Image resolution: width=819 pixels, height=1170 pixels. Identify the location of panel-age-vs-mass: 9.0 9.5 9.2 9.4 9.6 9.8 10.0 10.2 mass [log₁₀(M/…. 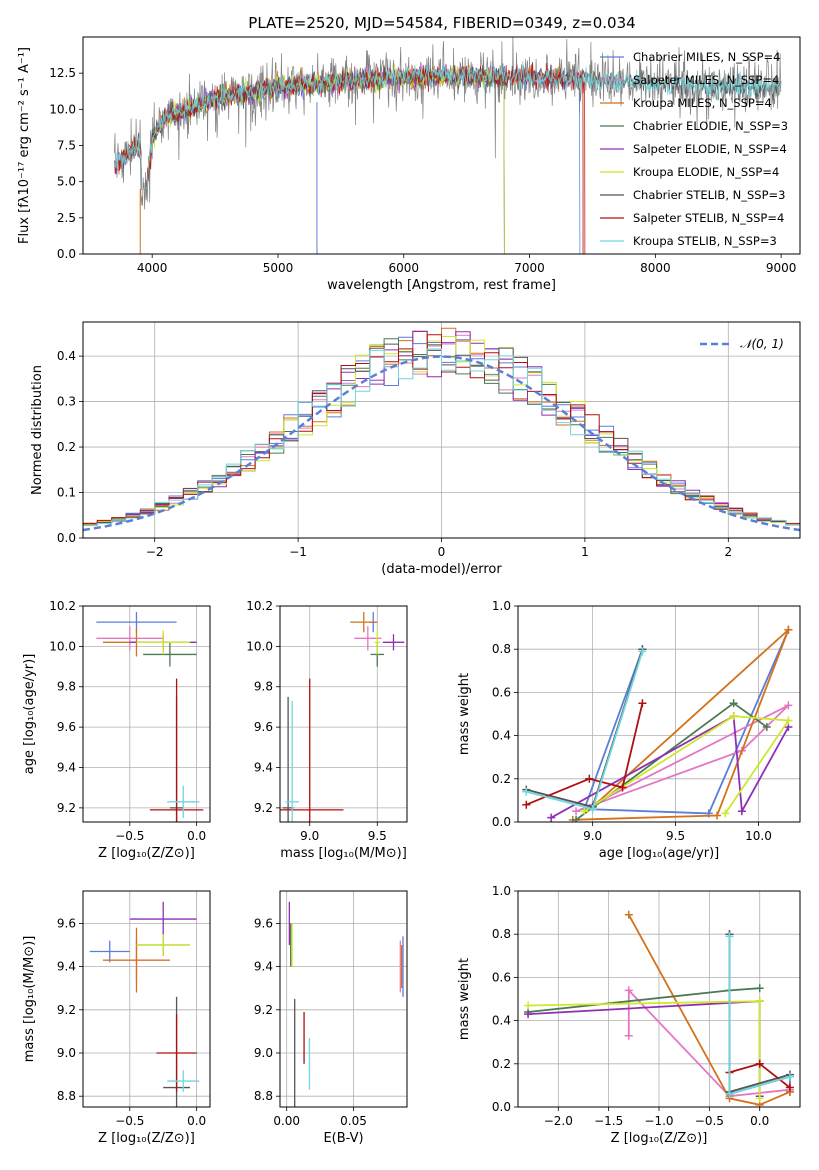
(327, 730).